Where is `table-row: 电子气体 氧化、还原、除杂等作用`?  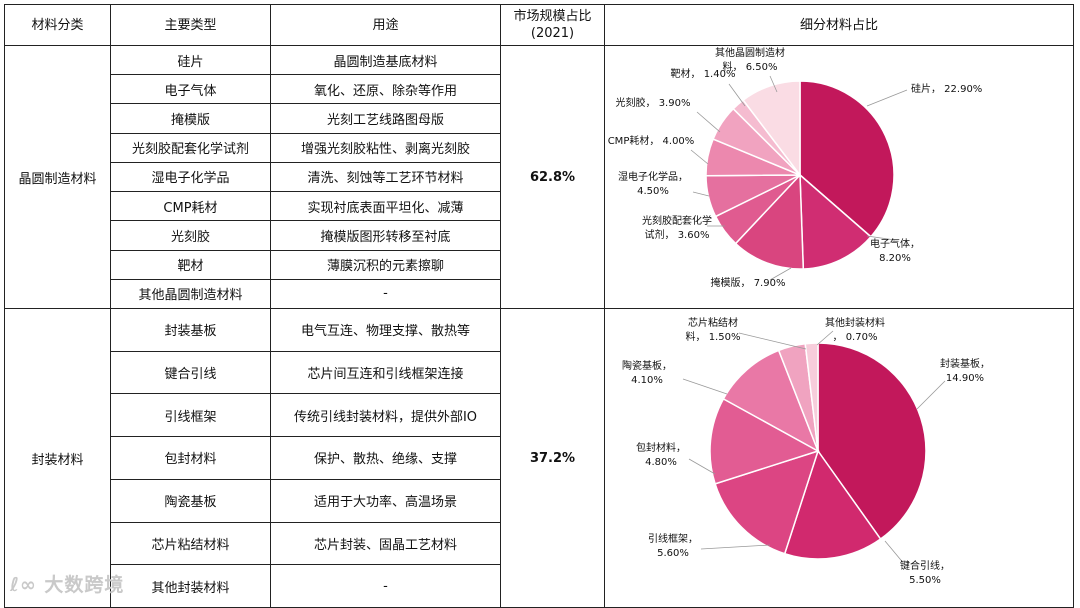 table-row: 电子气体 氧化、还原、除杂等作用 is located at coordinates (539, 89).